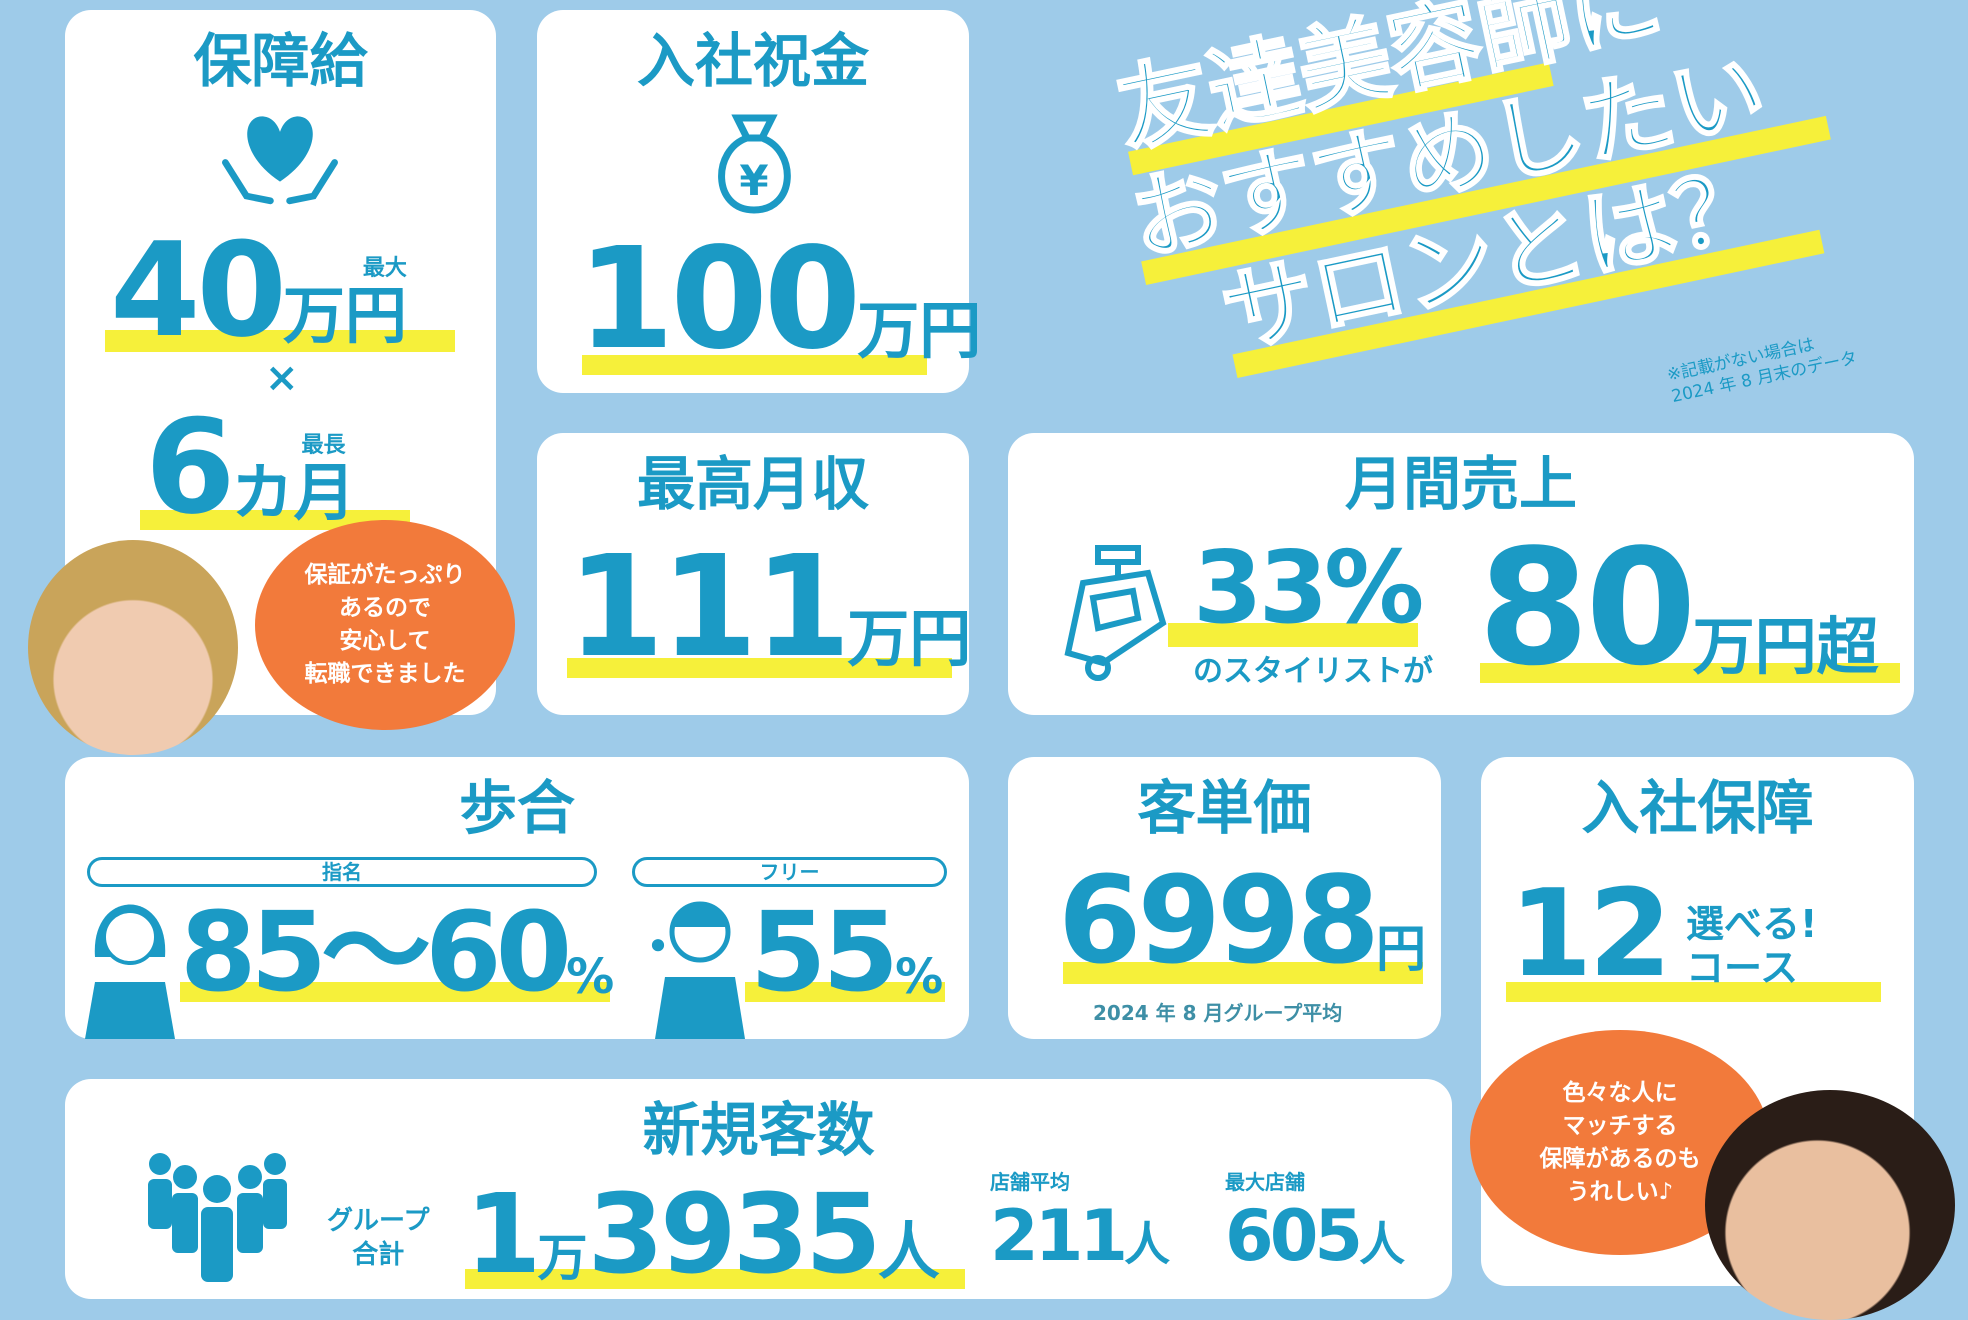 The height and width of the screenshot is (1320, 1968). What do you see at coordinates (719, 299) in the screenshot?
I see `signing-bonus-amount: 100` at bounding box center [719, 299].